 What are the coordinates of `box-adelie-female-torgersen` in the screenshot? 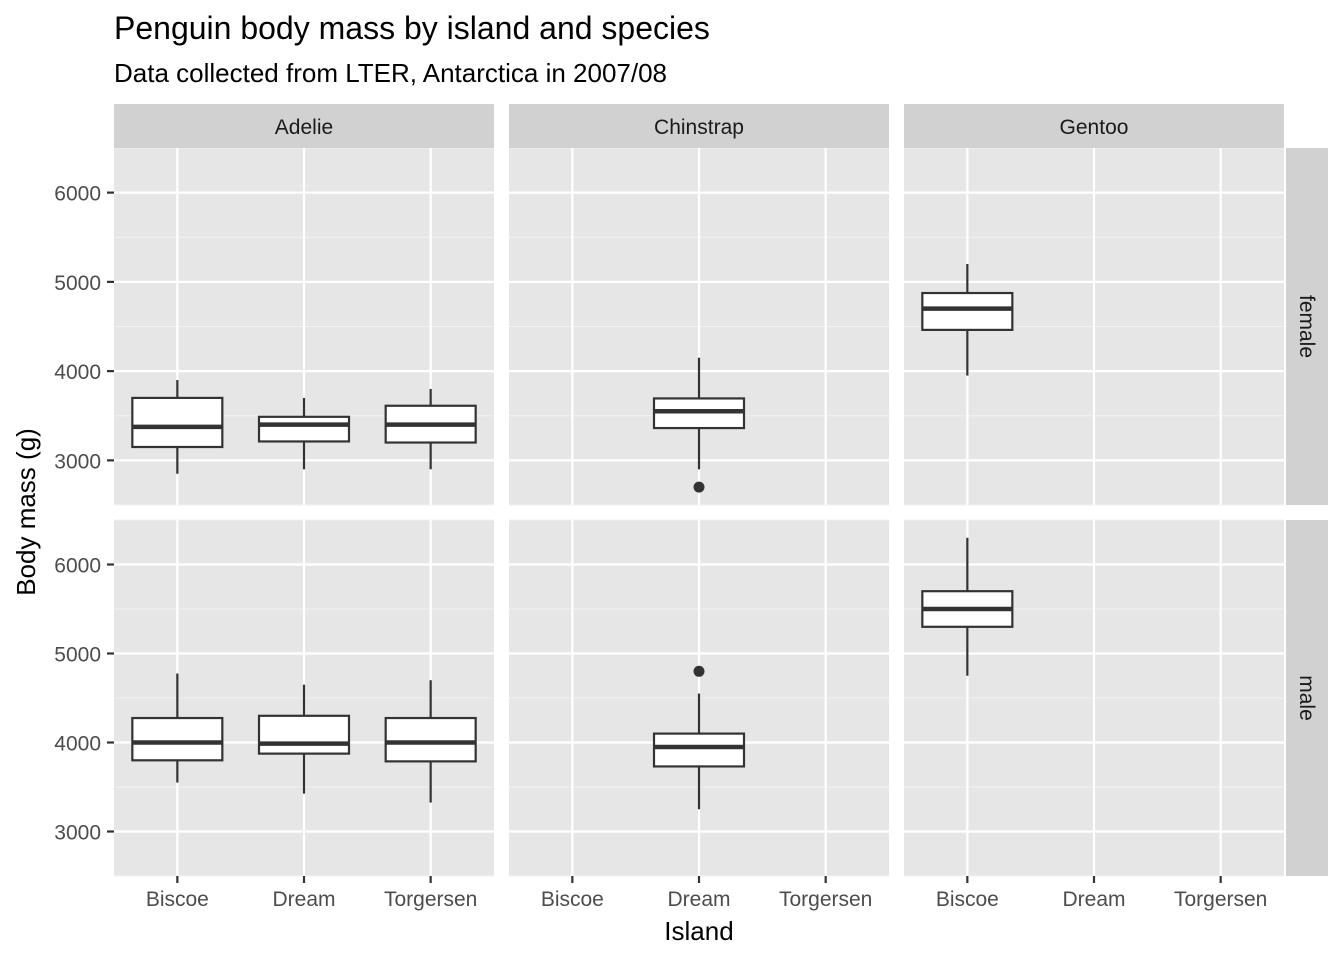 It's located at (430, 429).